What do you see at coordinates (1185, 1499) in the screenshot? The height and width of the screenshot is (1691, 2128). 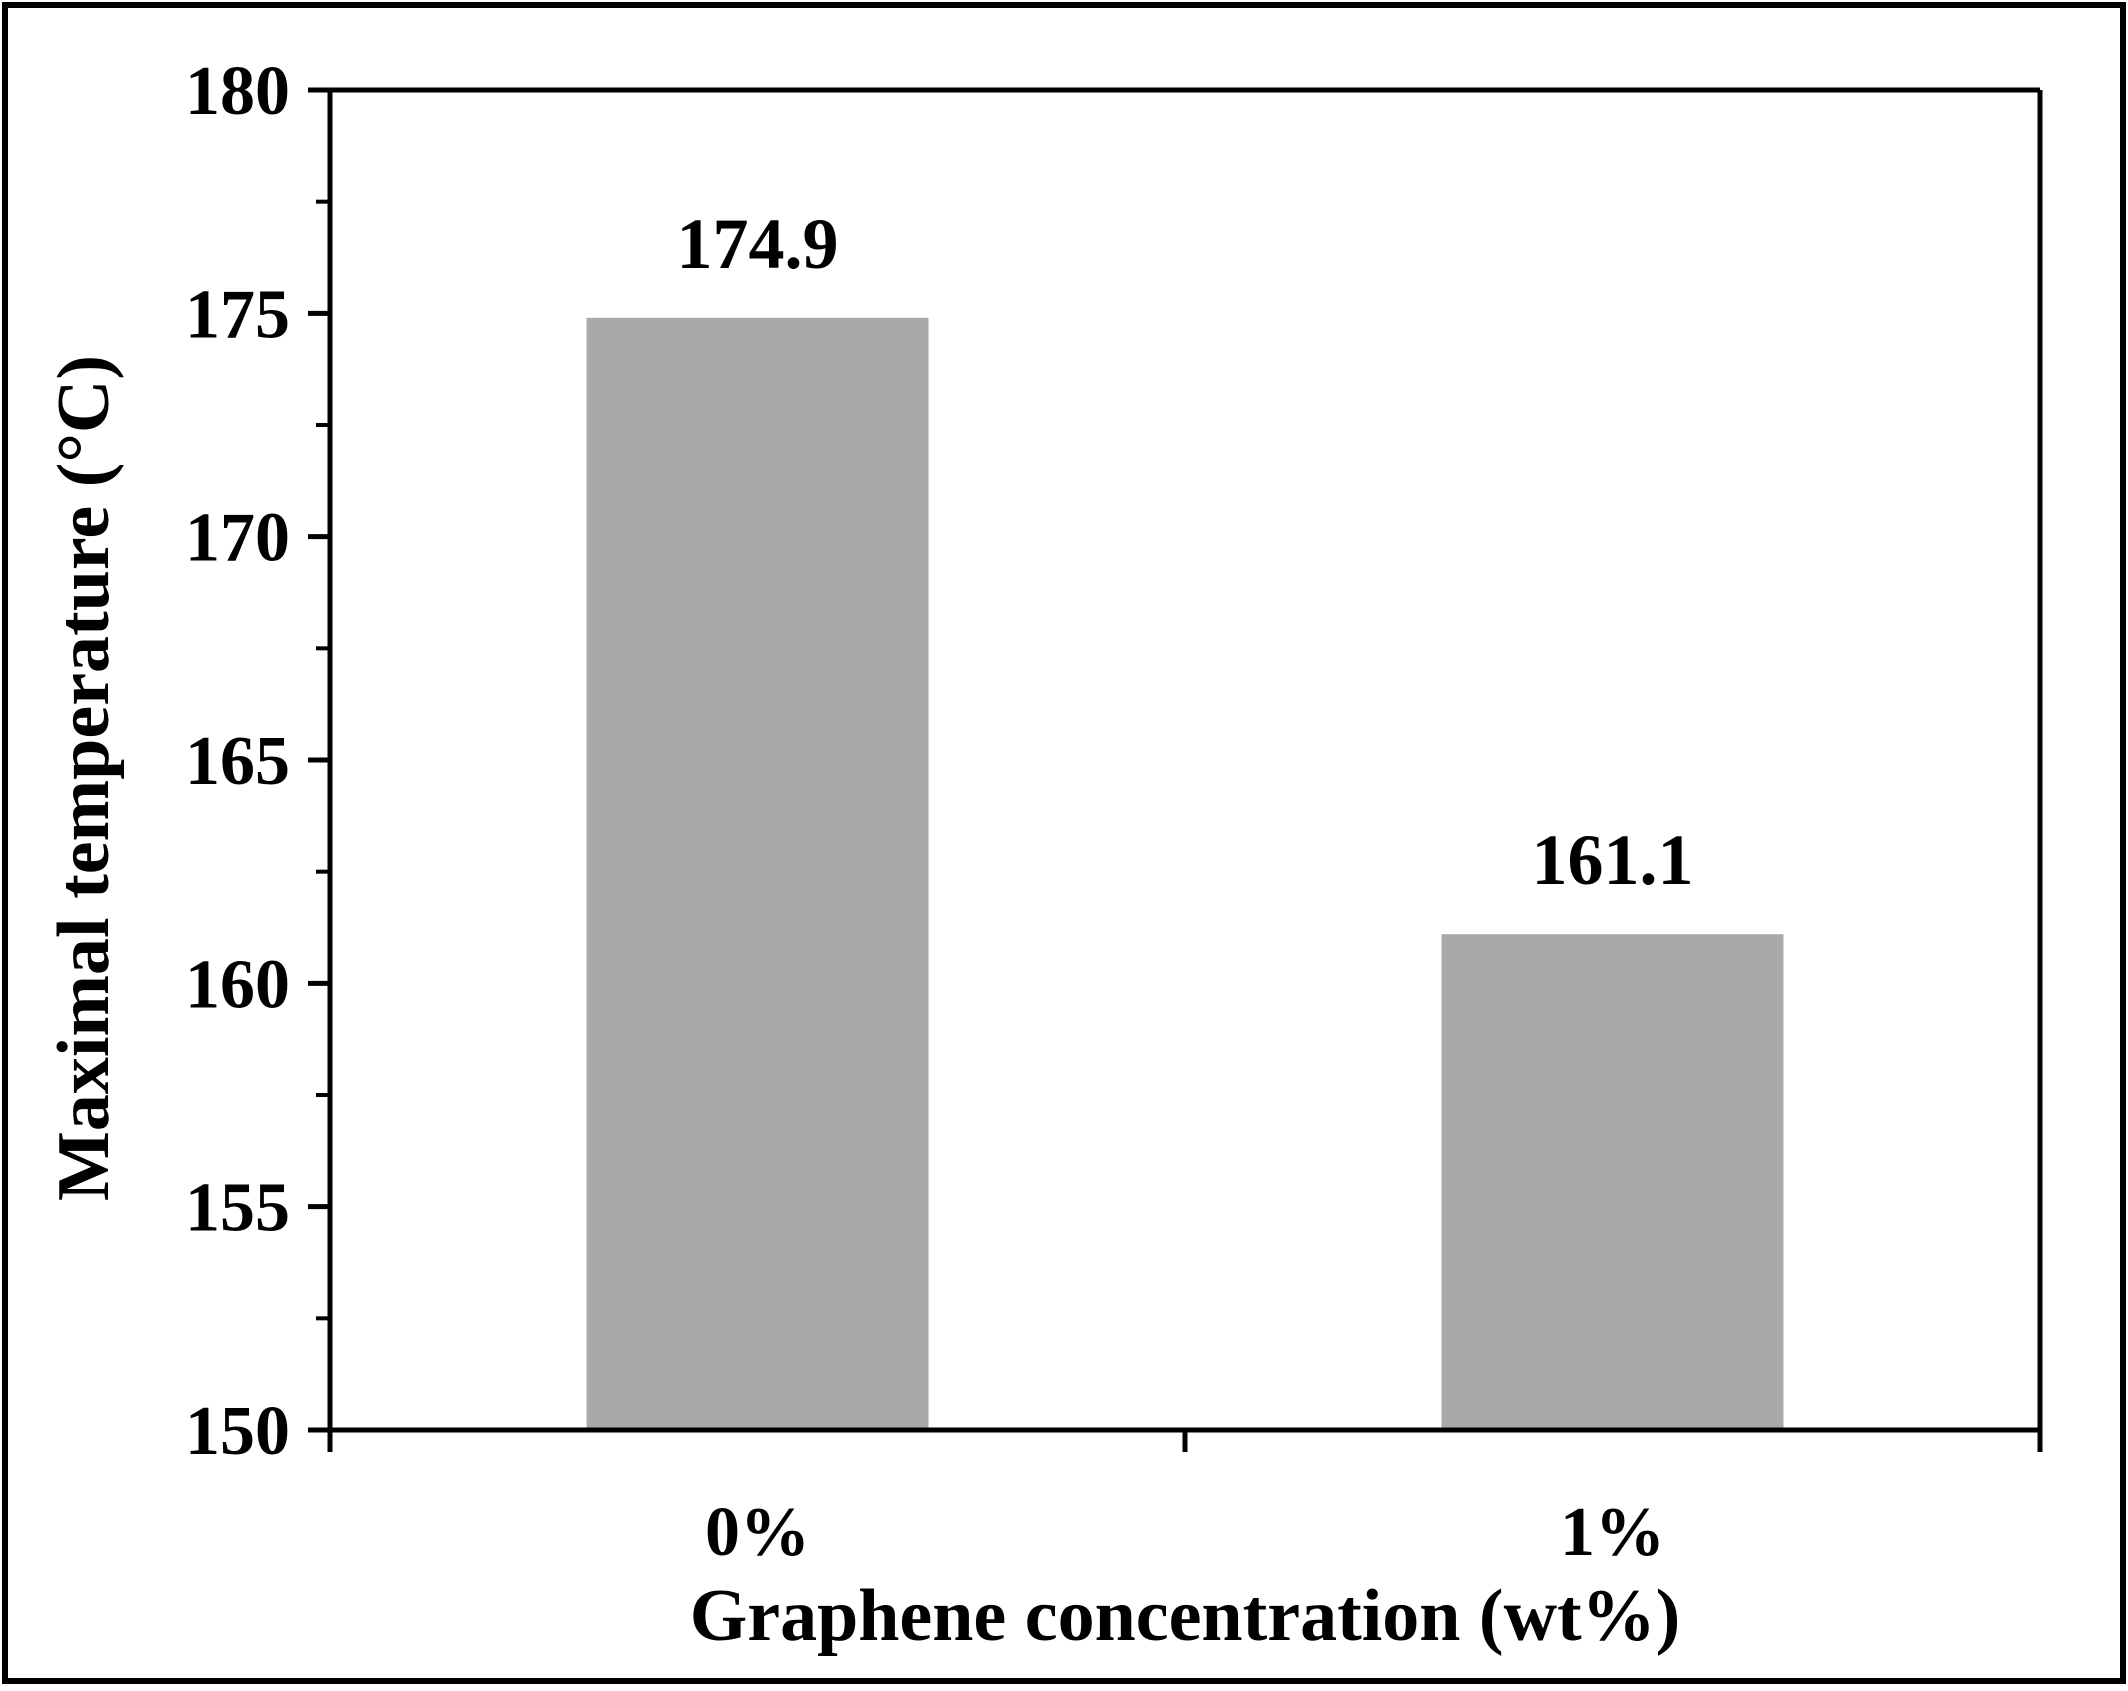 I see `x-axis: 0% 1%` at bounding box center [1185, 1499].